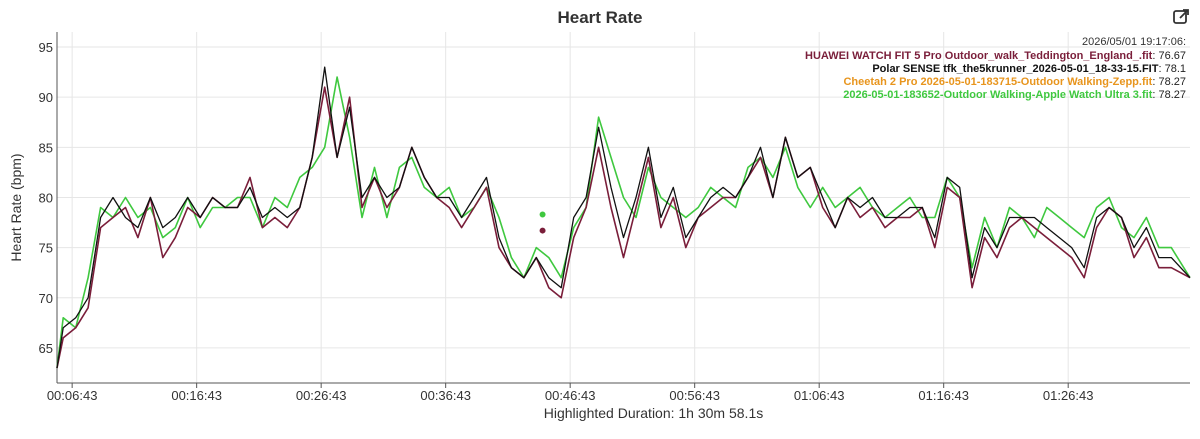 This screenshot has height=439, width=1200. What do you see at coordinates (196, 395) in the screenshot?
I see `x-tick-label: 00:16:43` at bounding box center [196, 395].